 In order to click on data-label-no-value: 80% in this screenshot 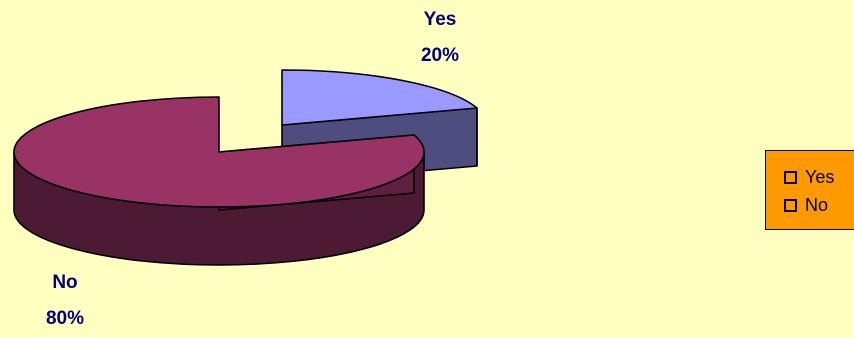, I will do `click(65, 318)`.